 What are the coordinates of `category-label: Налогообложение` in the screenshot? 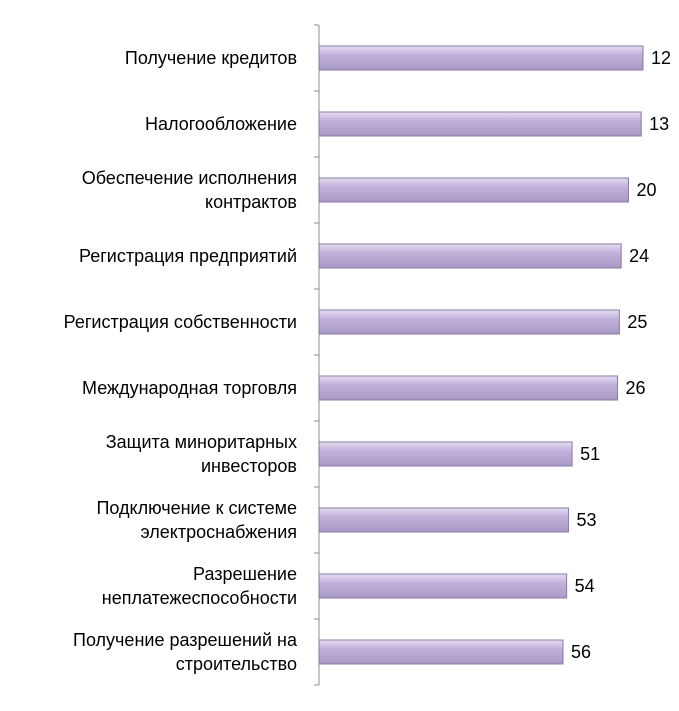 It's located at (221, 124).